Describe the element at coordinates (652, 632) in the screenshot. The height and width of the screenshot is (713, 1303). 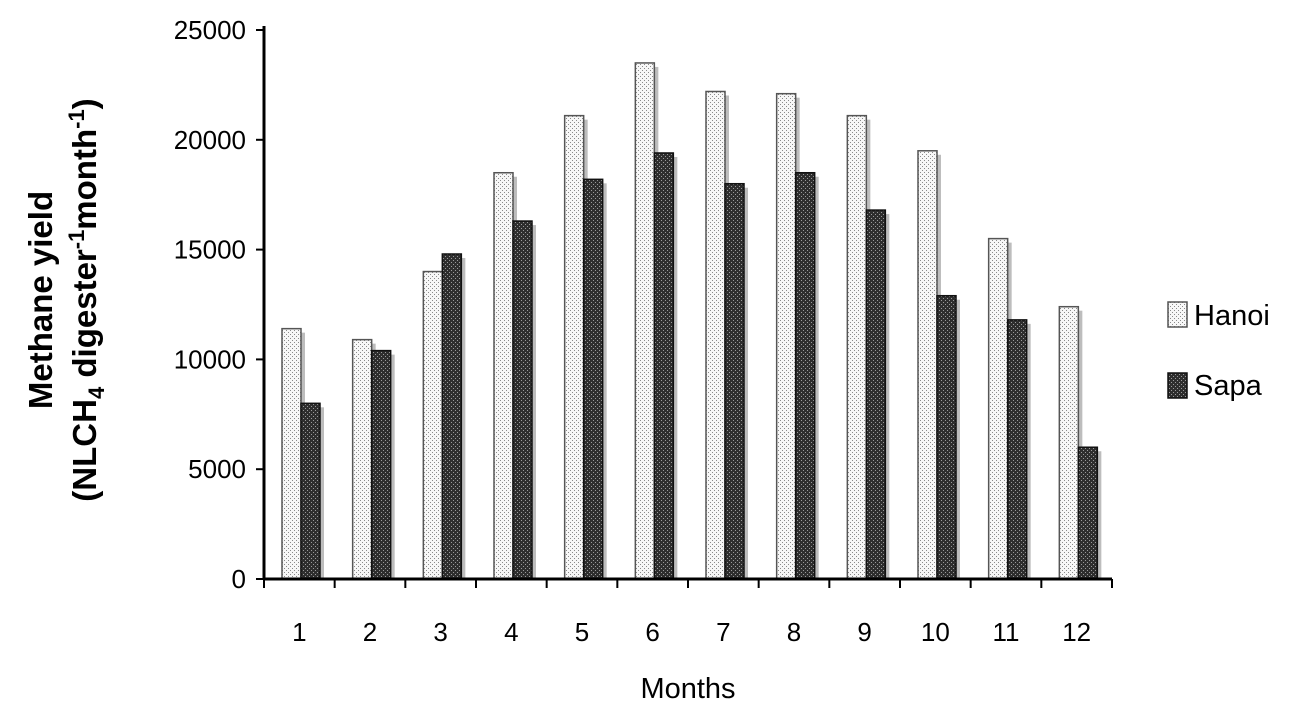
I see `x-tick-label: 6` at that location.